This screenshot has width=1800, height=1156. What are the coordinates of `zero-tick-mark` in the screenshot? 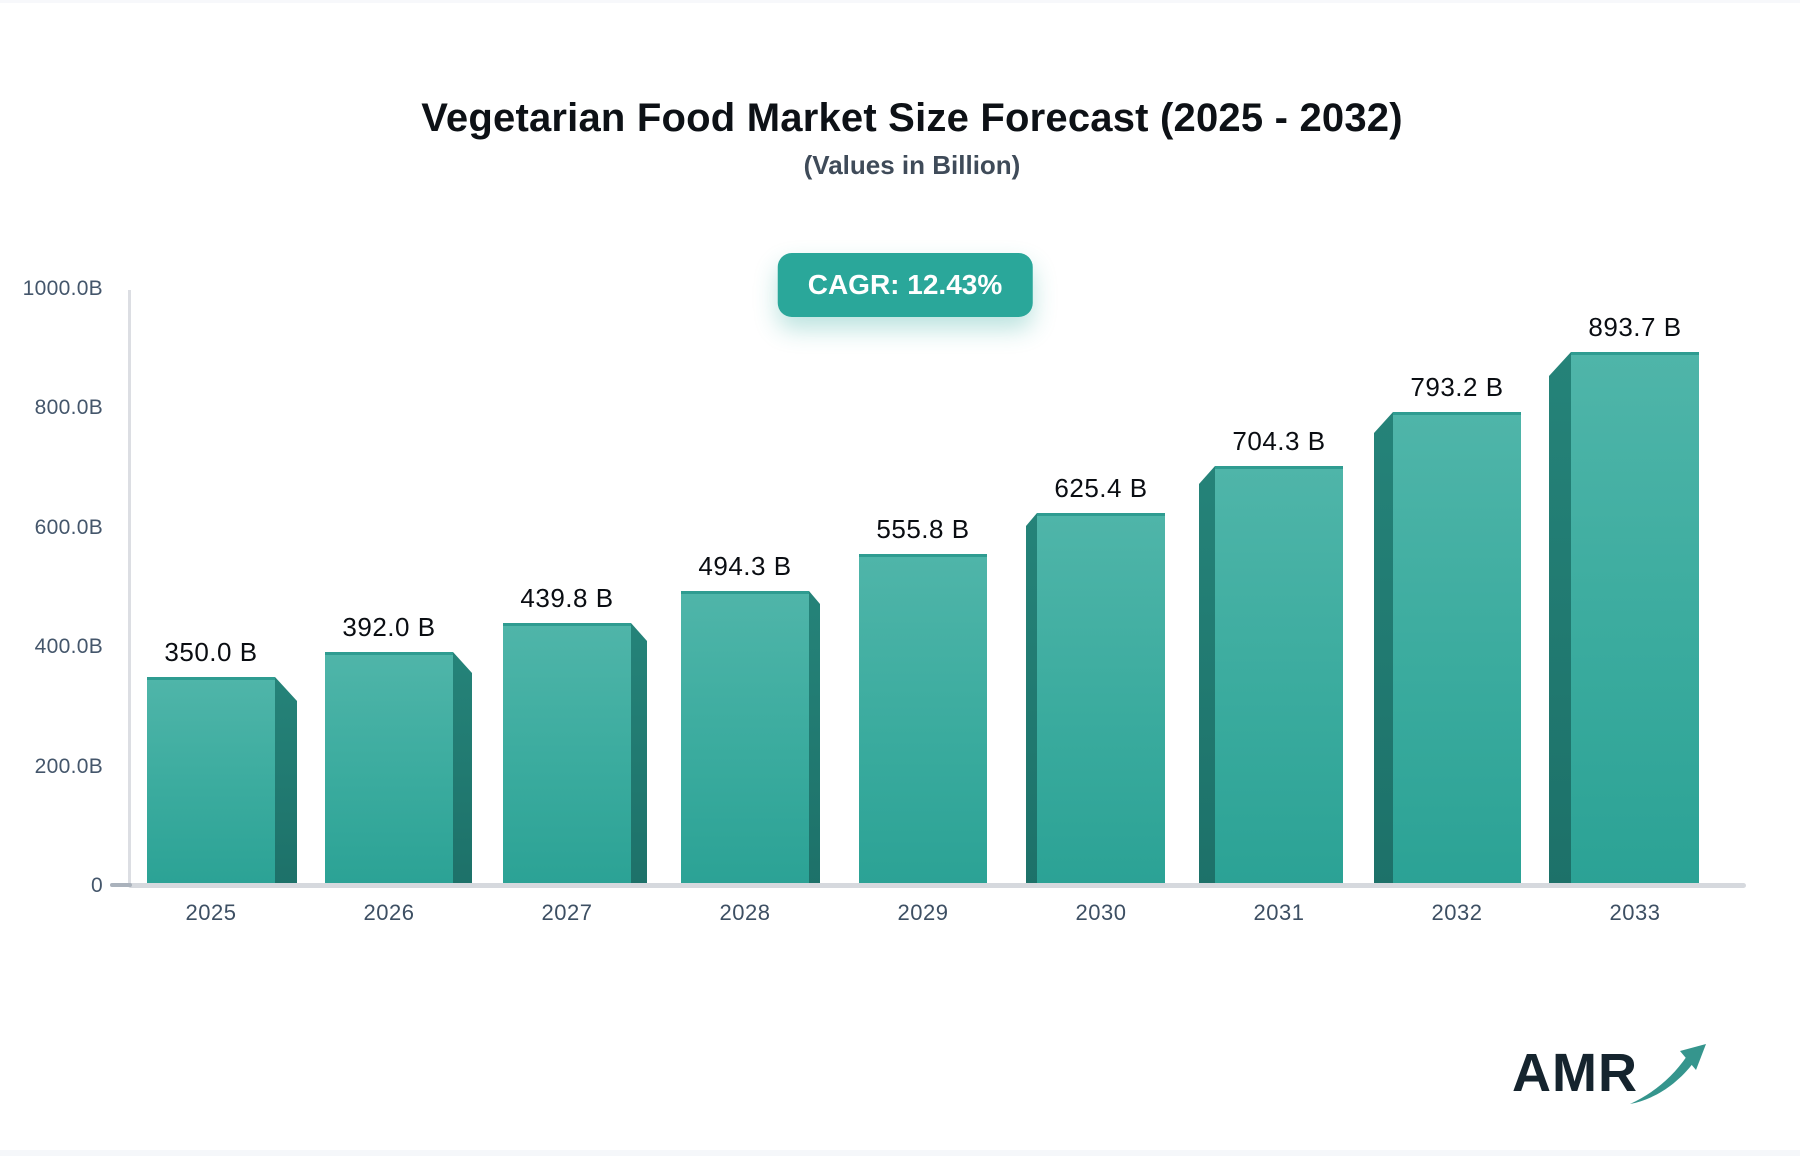 It's located at (121, 885).